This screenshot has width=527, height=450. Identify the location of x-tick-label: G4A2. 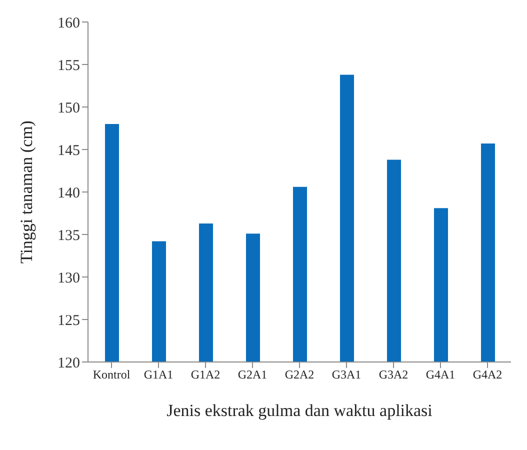
(487, 375).